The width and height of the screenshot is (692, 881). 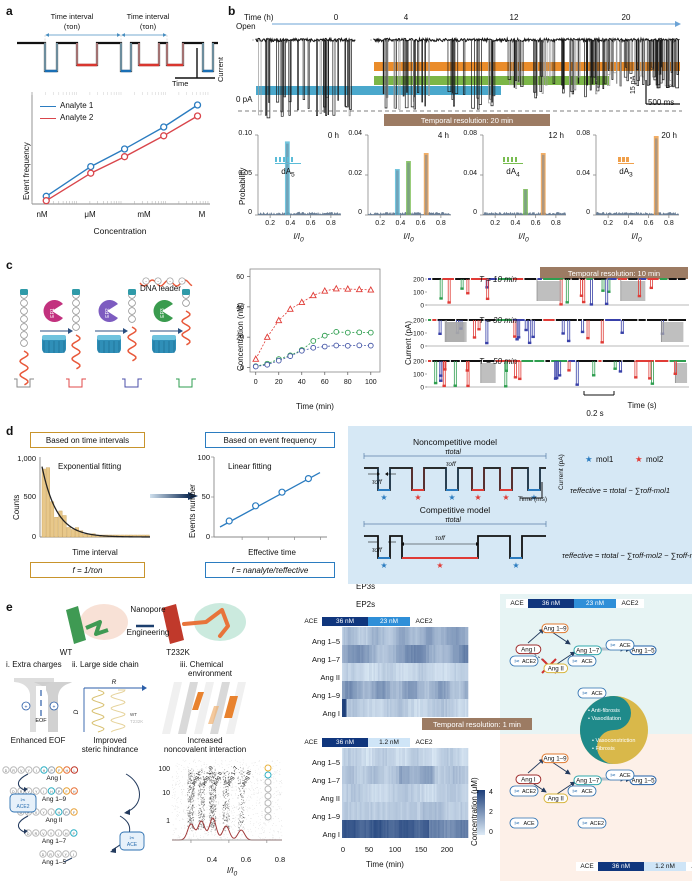 I want to click on panel-d-models-current-axis: Current (pA), so click(x=561, y=472).